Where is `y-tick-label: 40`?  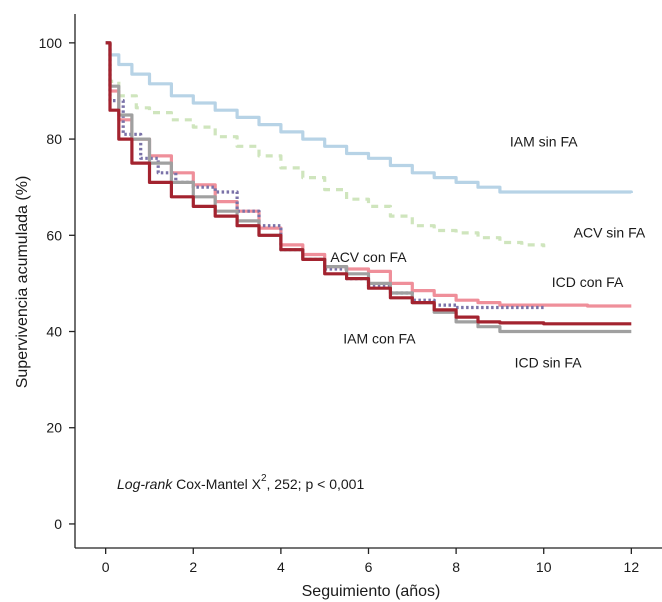
y-tick-label: 40 is located at coordinates (54, 332).